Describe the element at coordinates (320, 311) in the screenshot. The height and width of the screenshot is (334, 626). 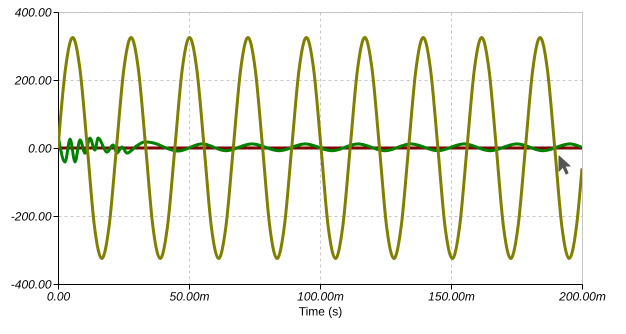
I see `x-axis-title: Time (s)` at that location.